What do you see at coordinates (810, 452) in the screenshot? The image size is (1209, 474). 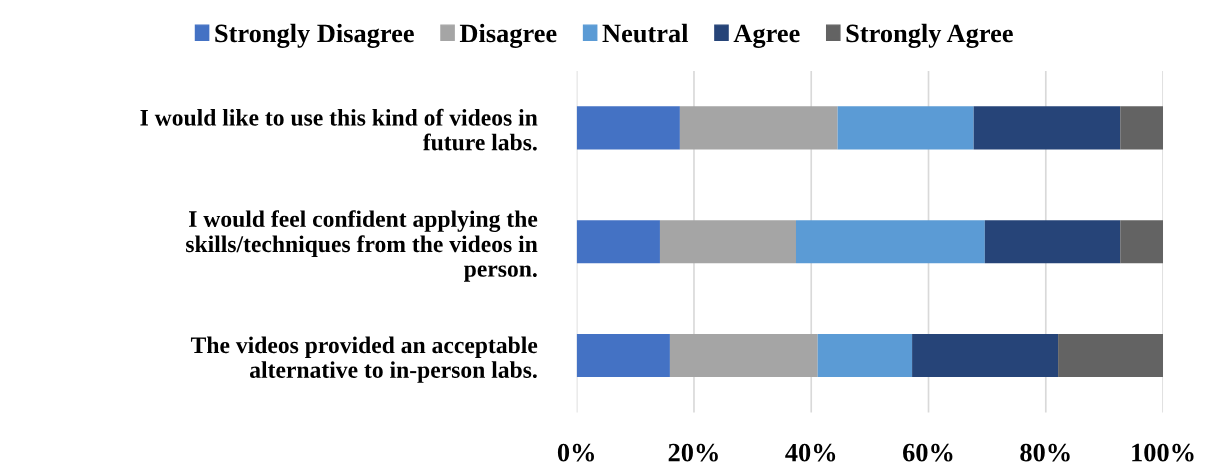 I see `x-tick-label: 40%` at bounding box center [810, 452].